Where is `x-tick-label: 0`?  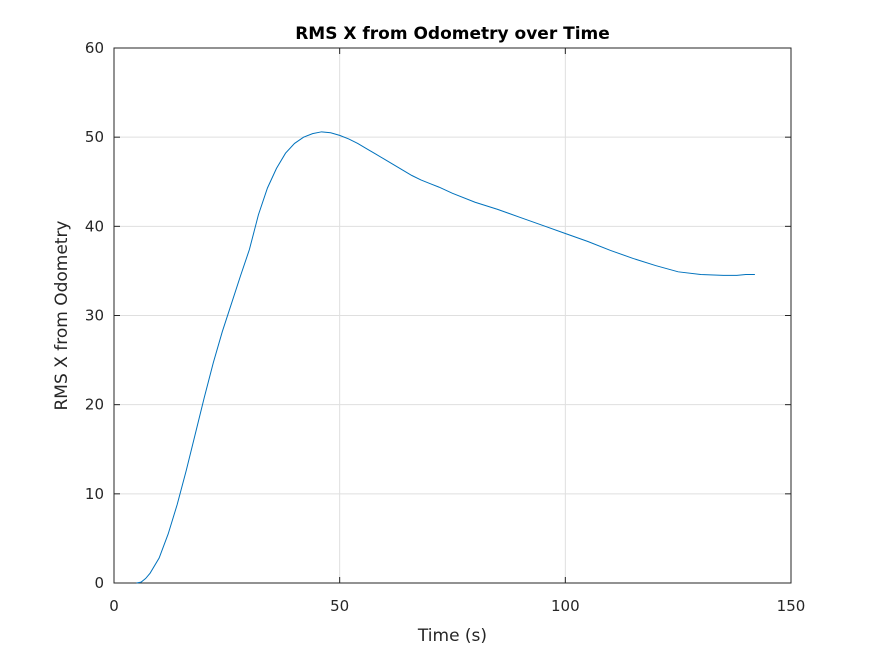
x-tick-label: 0 is located at coordinates (114, 606).